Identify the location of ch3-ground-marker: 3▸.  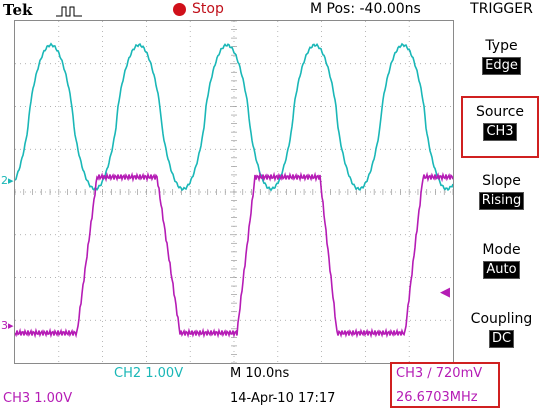
(7, 325).